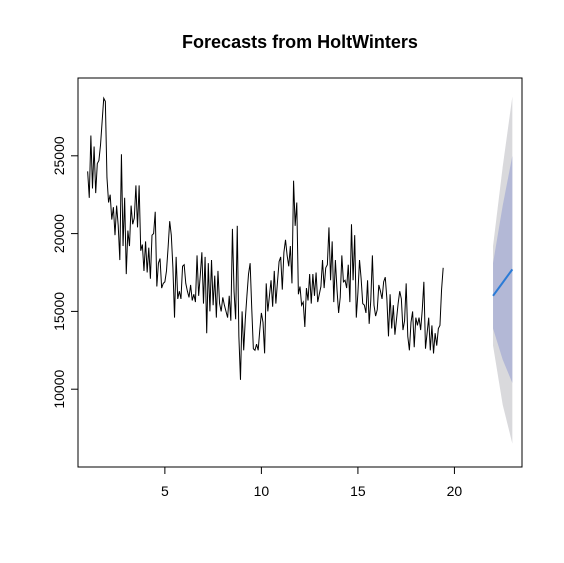 This screenshot has height=563, width=564. Describe the element at coordinates (59, 233) in the screenshot. I see `y-tick-label: 20000` at that location.